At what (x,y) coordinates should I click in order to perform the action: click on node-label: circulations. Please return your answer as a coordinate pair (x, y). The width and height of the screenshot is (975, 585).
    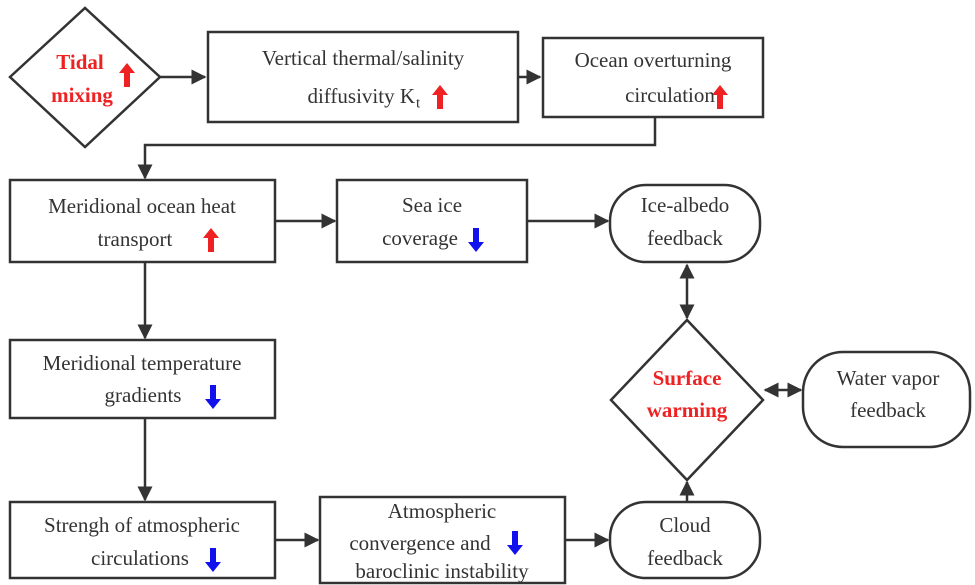
    Looking at the image, I should click on (140, 558).